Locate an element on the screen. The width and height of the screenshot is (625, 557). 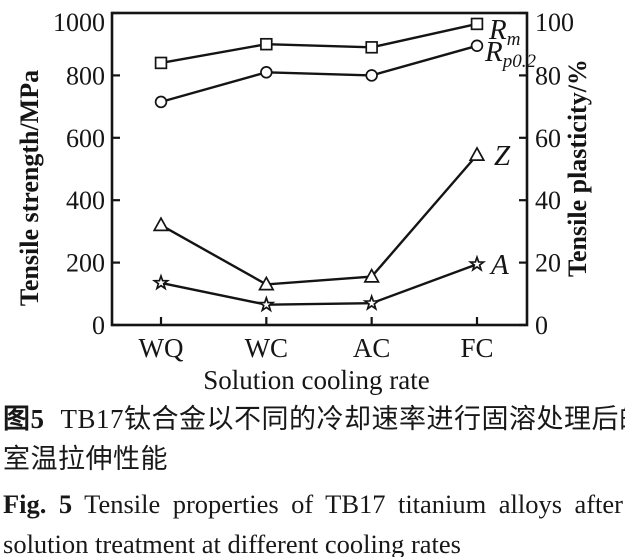
series-label-Rp0.2: Rp0.2 is located at coordinates (510, 54).